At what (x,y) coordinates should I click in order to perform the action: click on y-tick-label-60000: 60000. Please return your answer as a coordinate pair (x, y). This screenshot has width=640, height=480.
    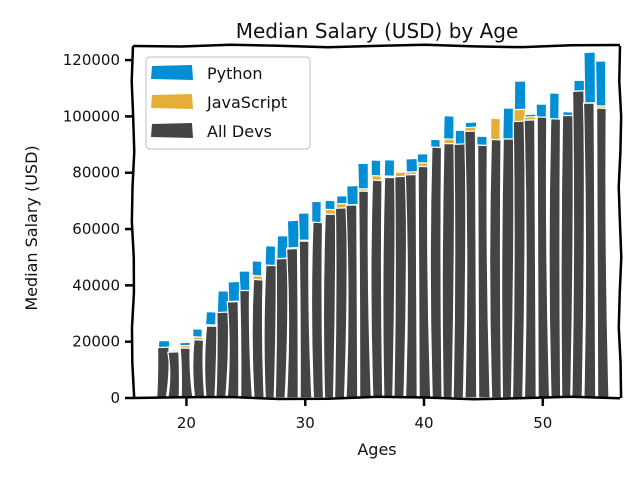
    Looking at the image, I should click on (96, 229).